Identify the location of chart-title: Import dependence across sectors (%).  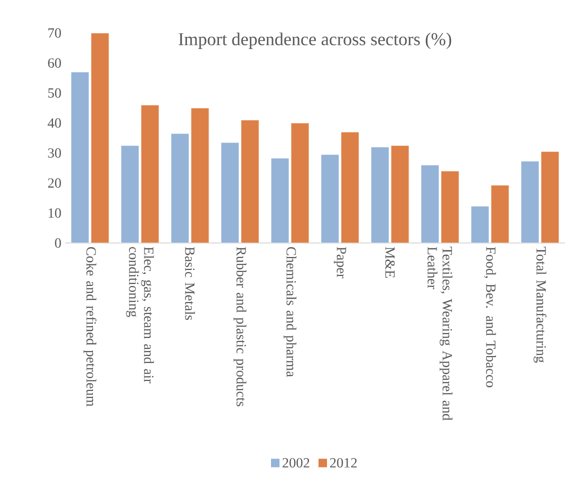
(315, 40).